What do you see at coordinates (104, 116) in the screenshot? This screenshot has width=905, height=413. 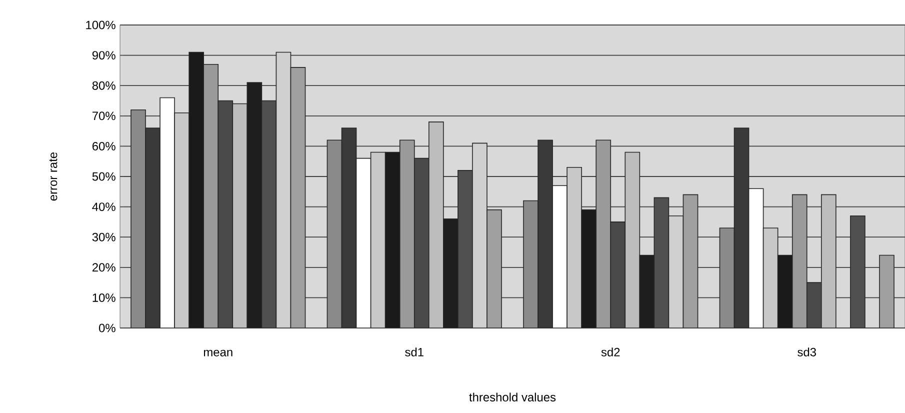 I see `y-tick-label: 70%` at bounding box center [104, 116].